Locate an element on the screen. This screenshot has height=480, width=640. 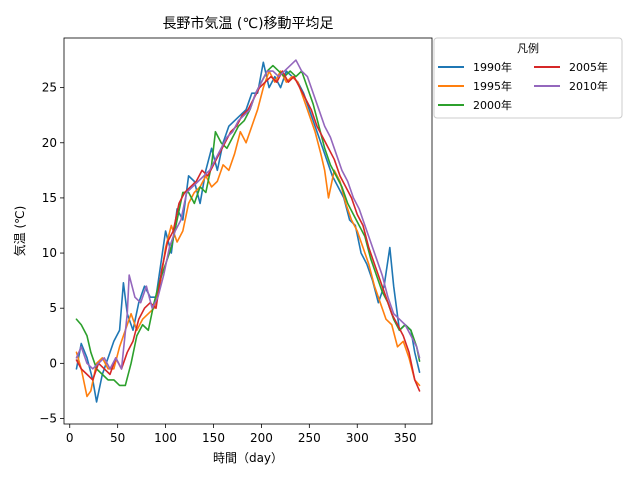
legend-box is located at coordinates (528, 78).